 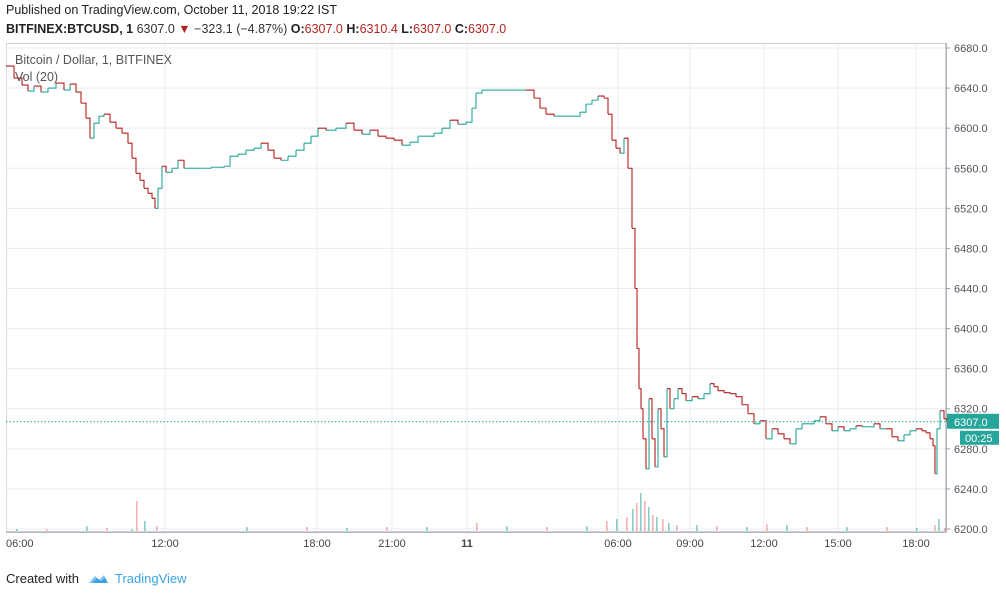 I want to click on cloud-icon, so click(x=98, y=578).